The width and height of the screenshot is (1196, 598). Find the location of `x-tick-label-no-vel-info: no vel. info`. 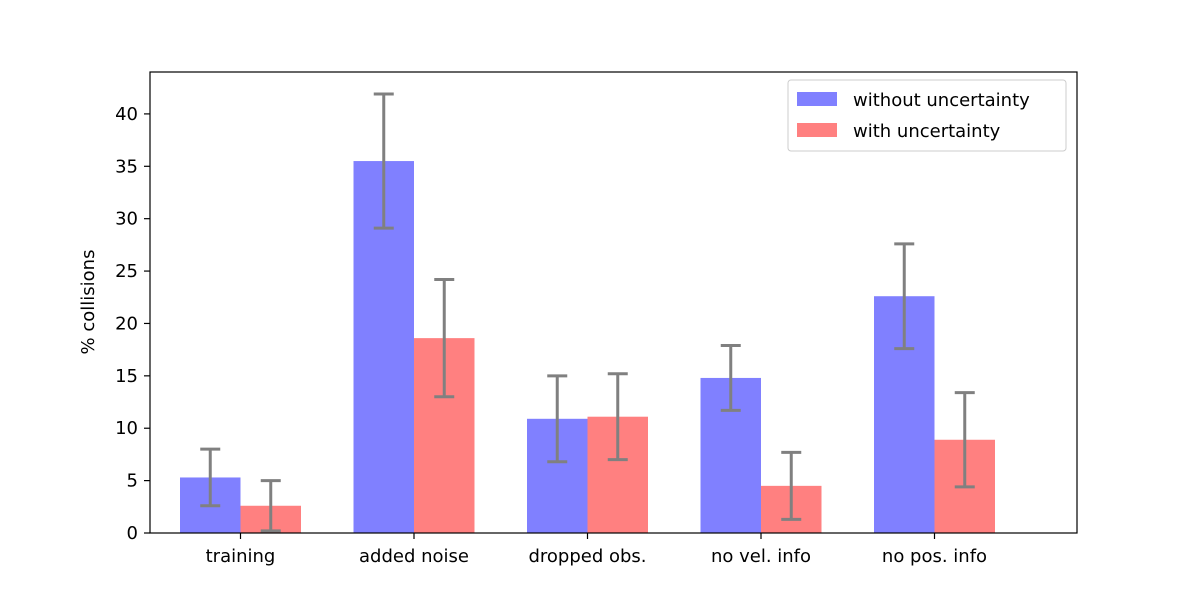

x-tick-label-no-vel-info: no vel. info is located at coordinates (761, 556).